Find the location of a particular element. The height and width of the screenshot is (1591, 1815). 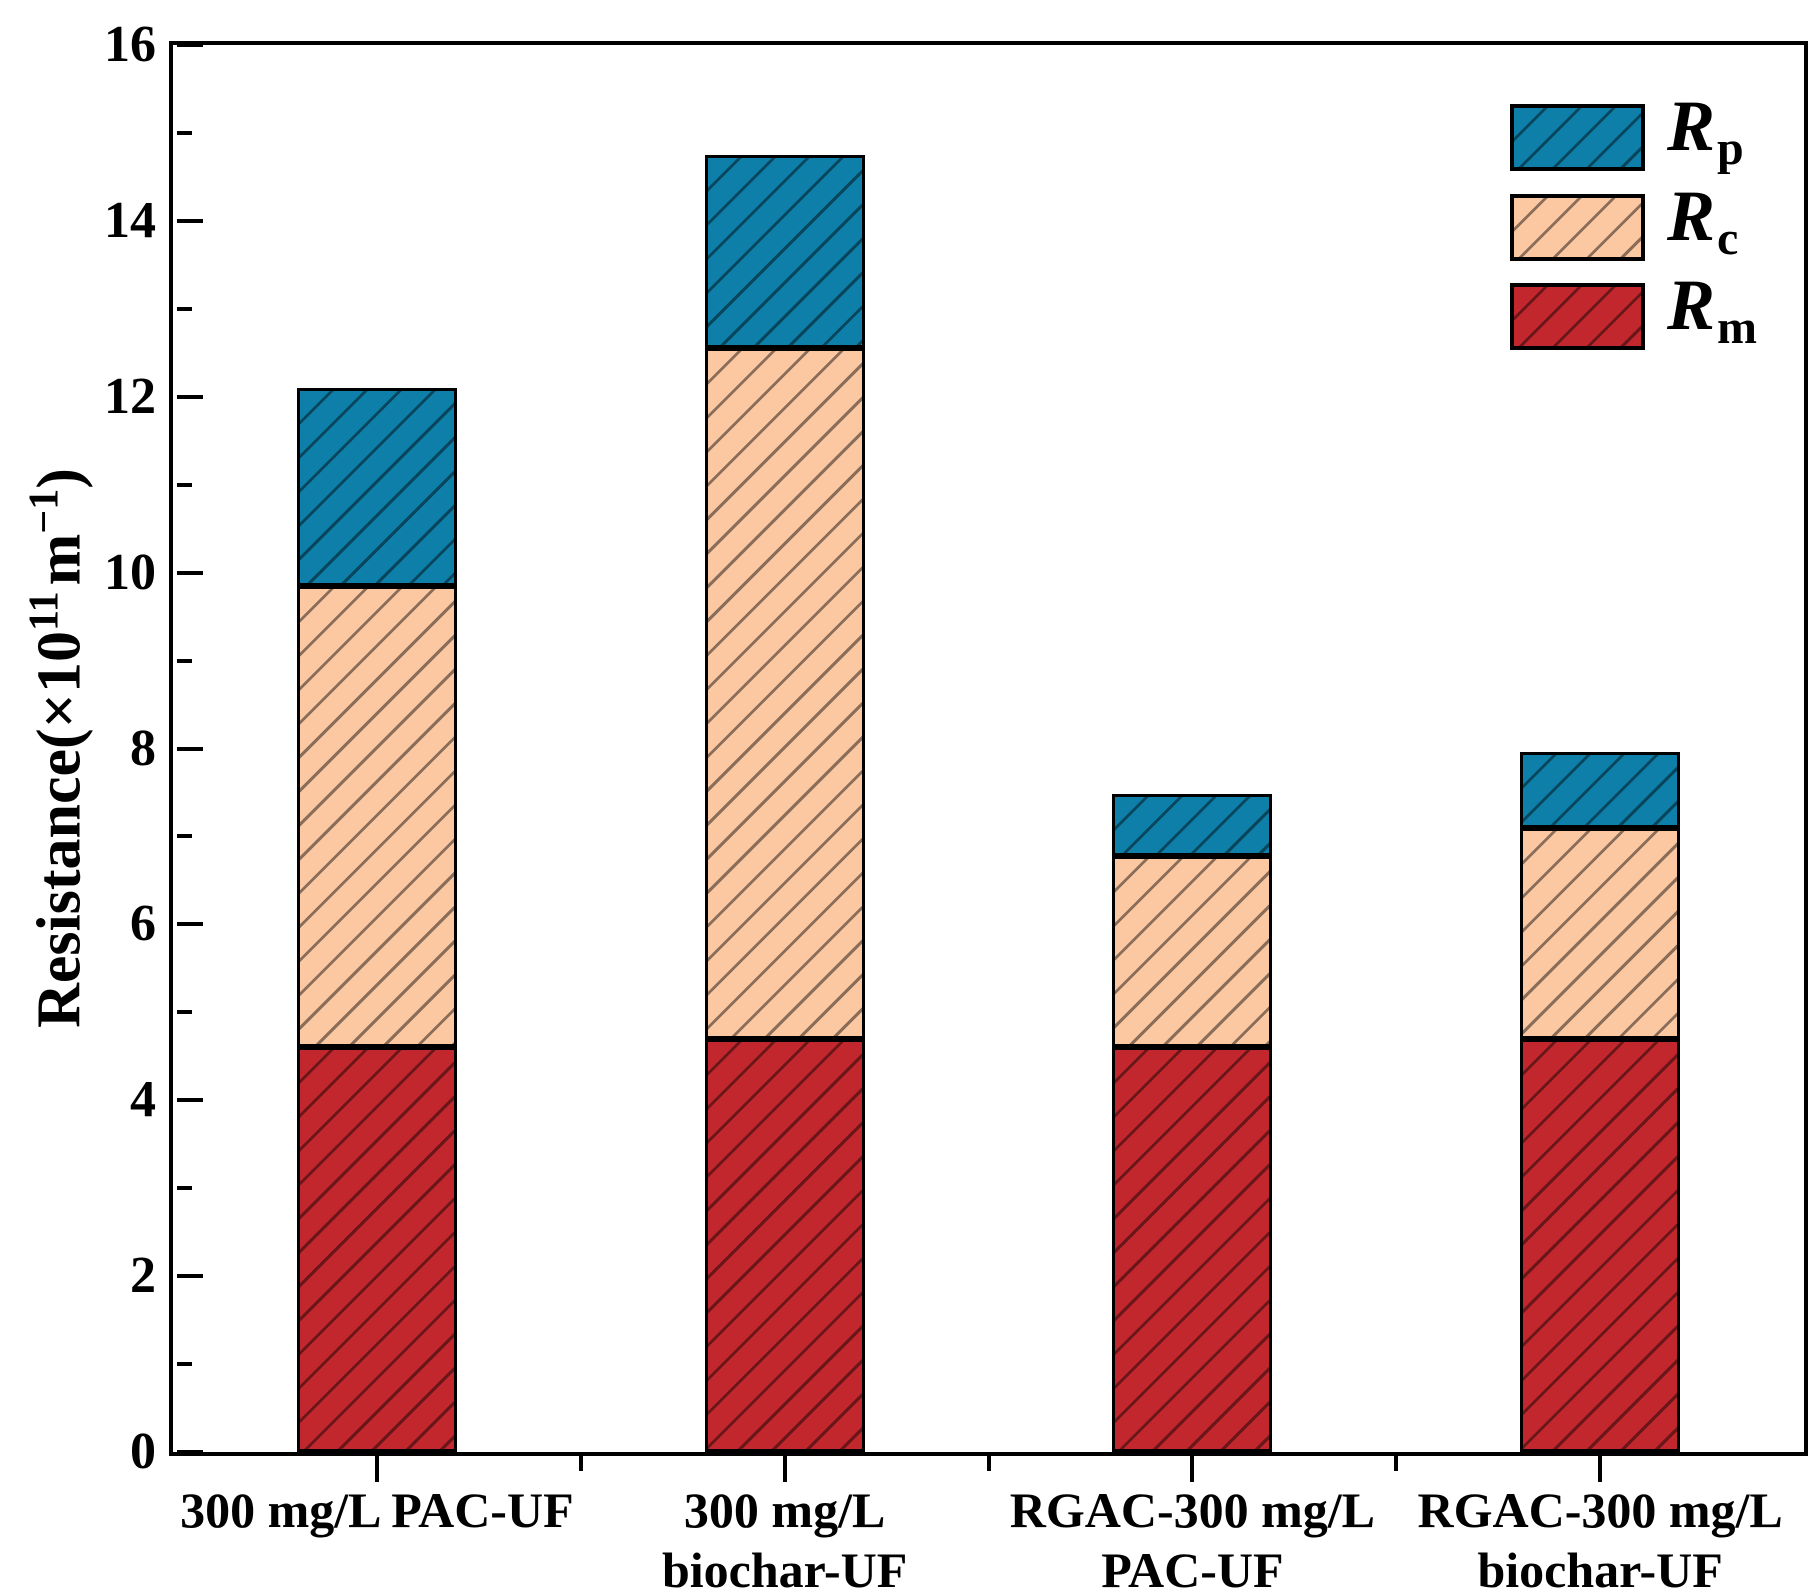

x-category-label: 300 mg/L PAC-UF is located at coordinates (377, 1510).